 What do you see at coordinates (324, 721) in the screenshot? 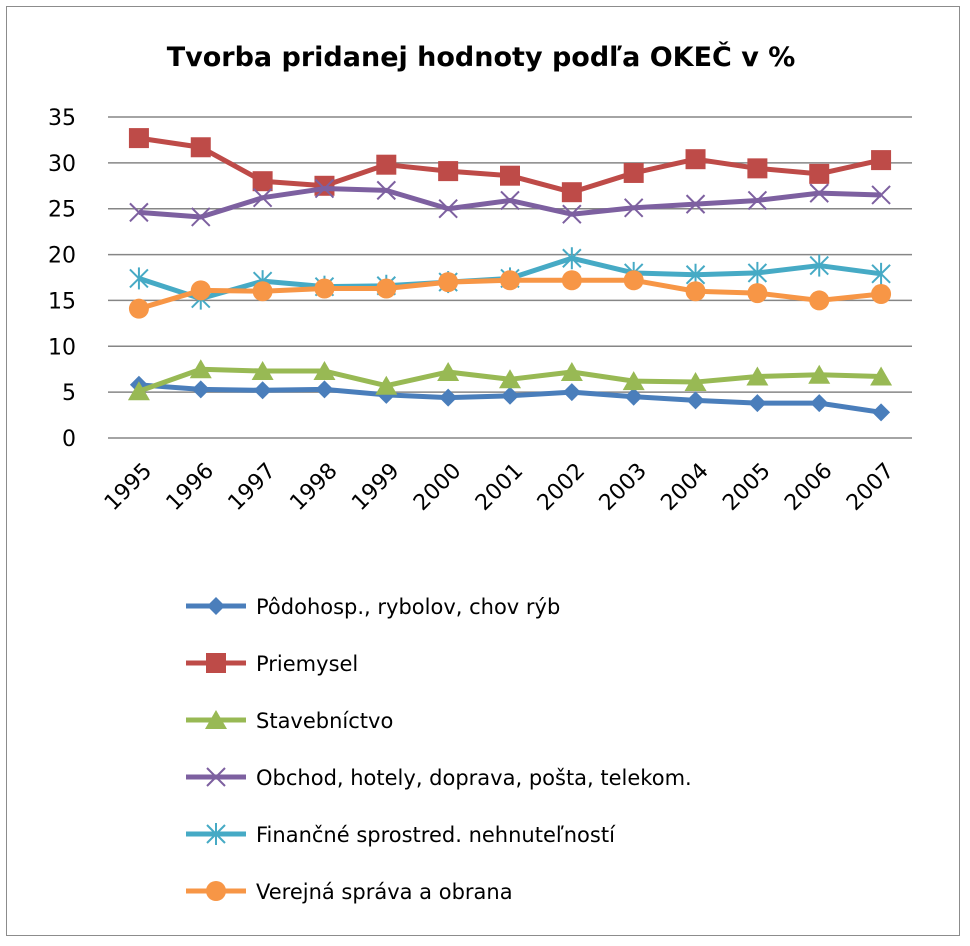
I see `legend-label: Stavebníctvo` at bounding box center [324, 721].